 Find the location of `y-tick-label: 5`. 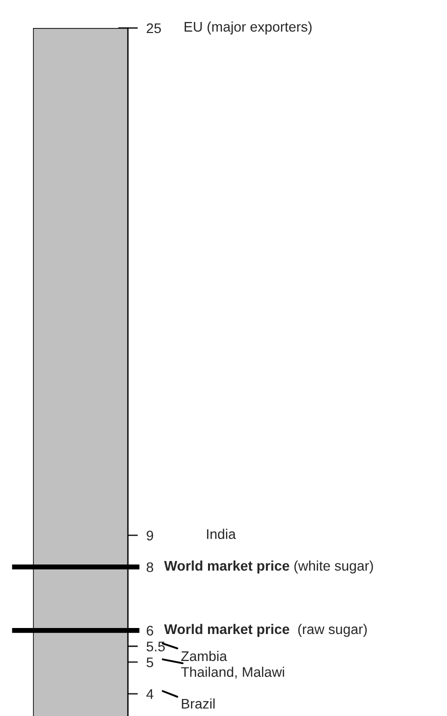

y-tick-label: 5 is located at coordinates (150, 663).